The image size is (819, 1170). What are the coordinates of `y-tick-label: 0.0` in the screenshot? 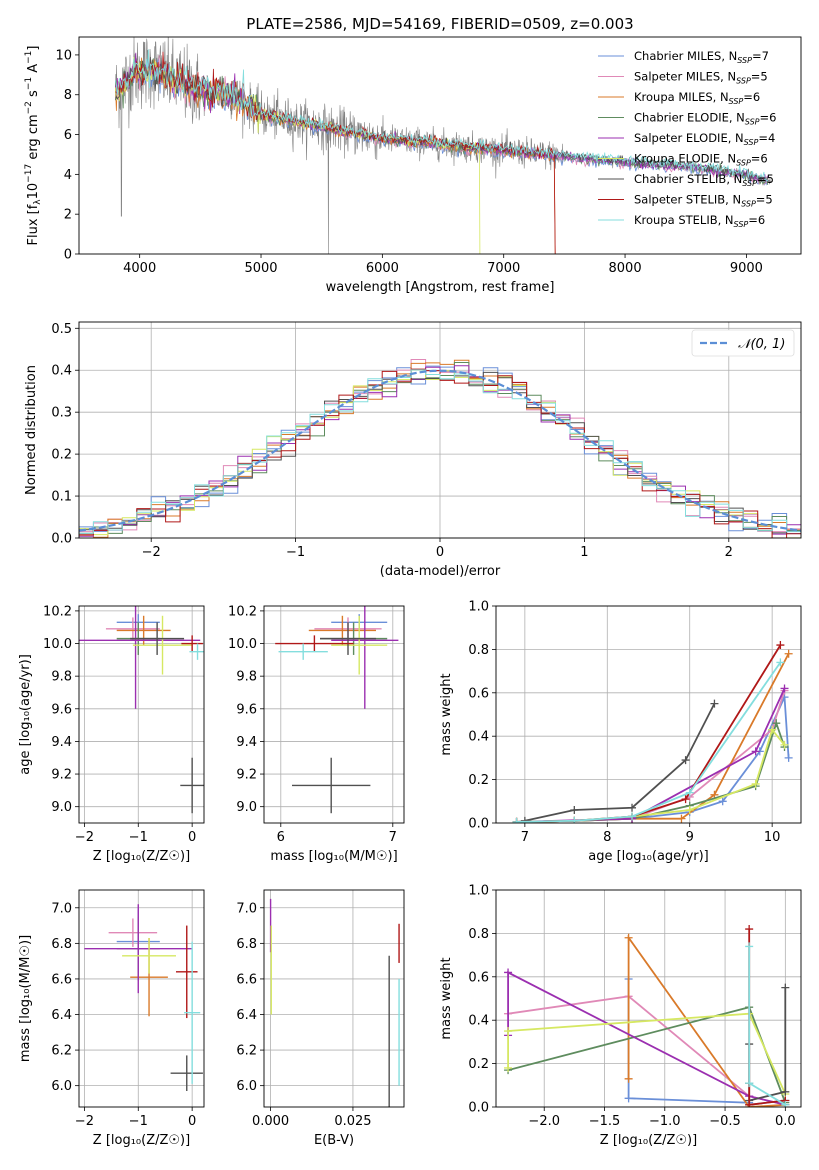 It's located at (478, 824).